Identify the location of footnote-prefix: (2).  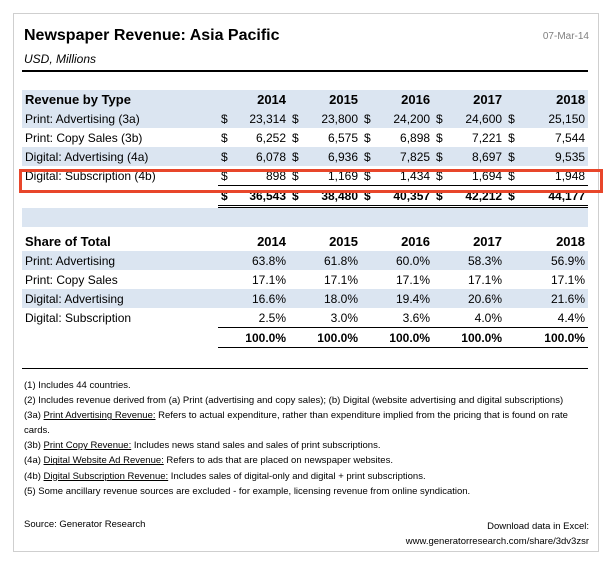
(31, 401).